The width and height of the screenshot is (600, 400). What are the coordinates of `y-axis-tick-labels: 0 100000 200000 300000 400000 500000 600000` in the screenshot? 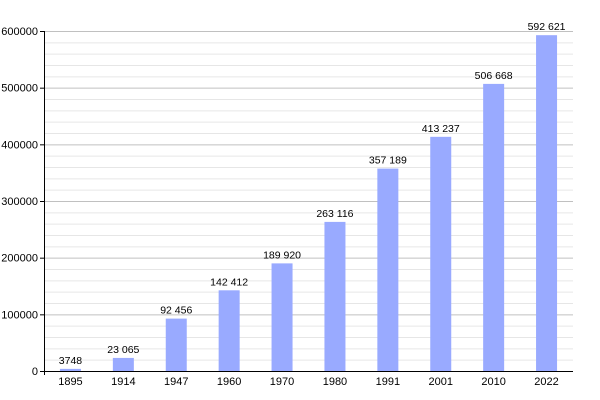 It's located at (19, 202).